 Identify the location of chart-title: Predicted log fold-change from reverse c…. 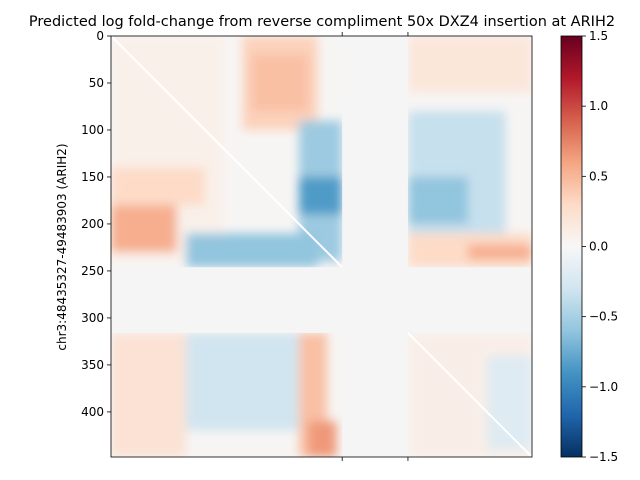
(322, 22).